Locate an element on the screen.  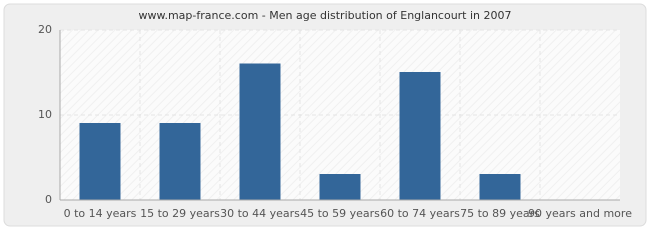
y-tick-label: 10 is located at coordinates (45, 114).